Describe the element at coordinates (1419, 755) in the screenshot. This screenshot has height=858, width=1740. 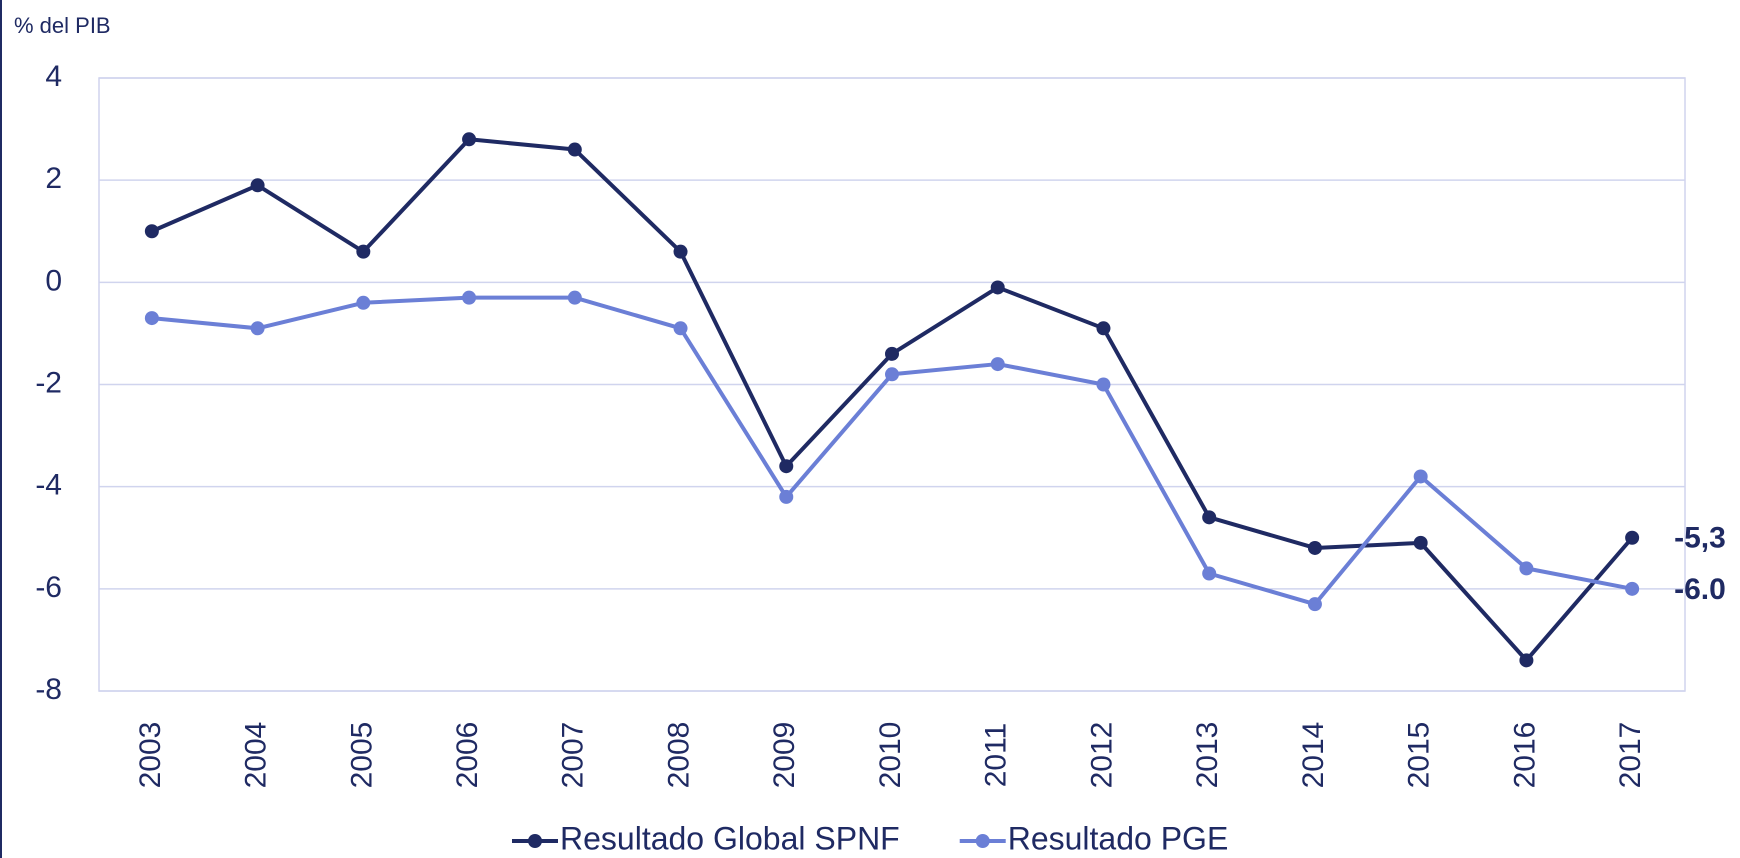
I see `x-tick-label: 2015` at that location.